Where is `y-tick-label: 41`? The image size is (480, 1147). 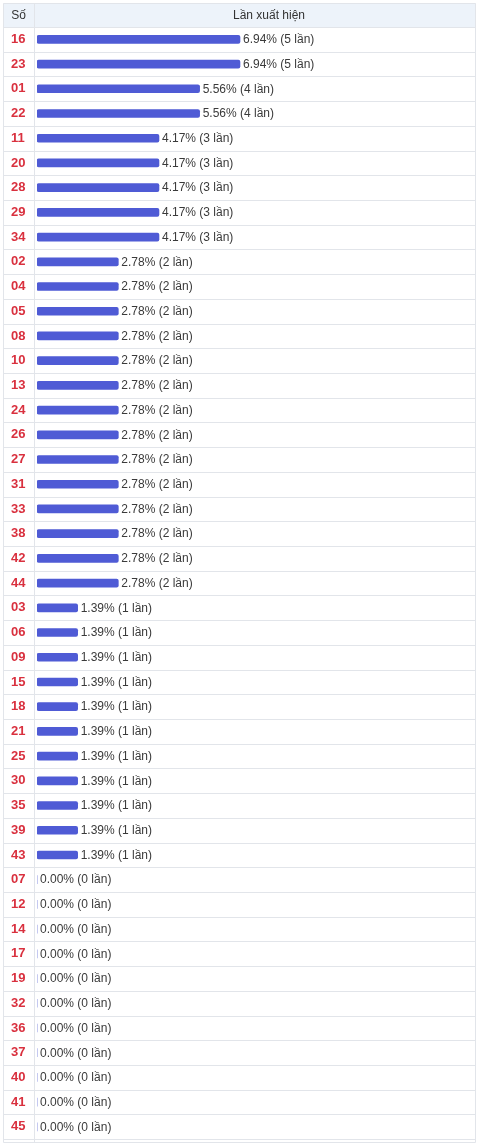
y-tick-label: 41 is located at coordinates (18, 1101).